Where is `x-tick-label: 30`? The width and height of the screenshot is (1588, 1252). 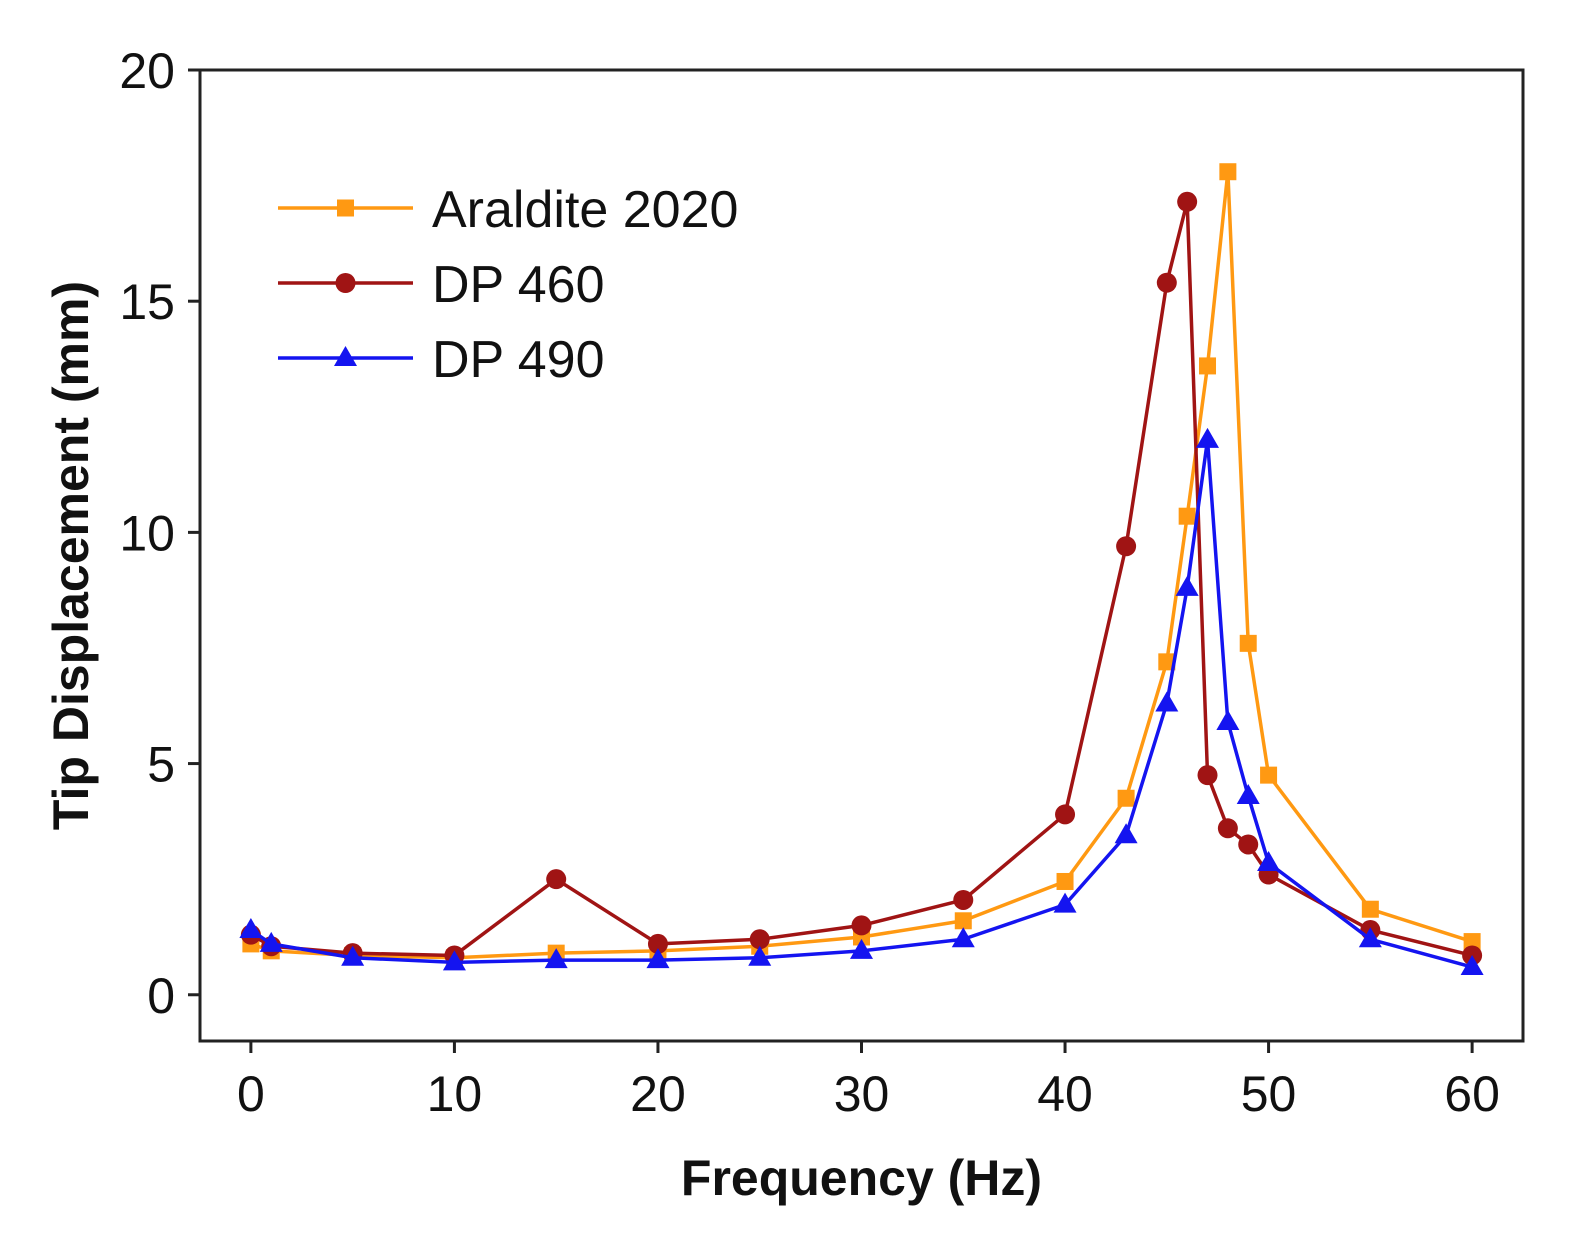 x-tick-label: 30 is located at coordinates (862, 1094).